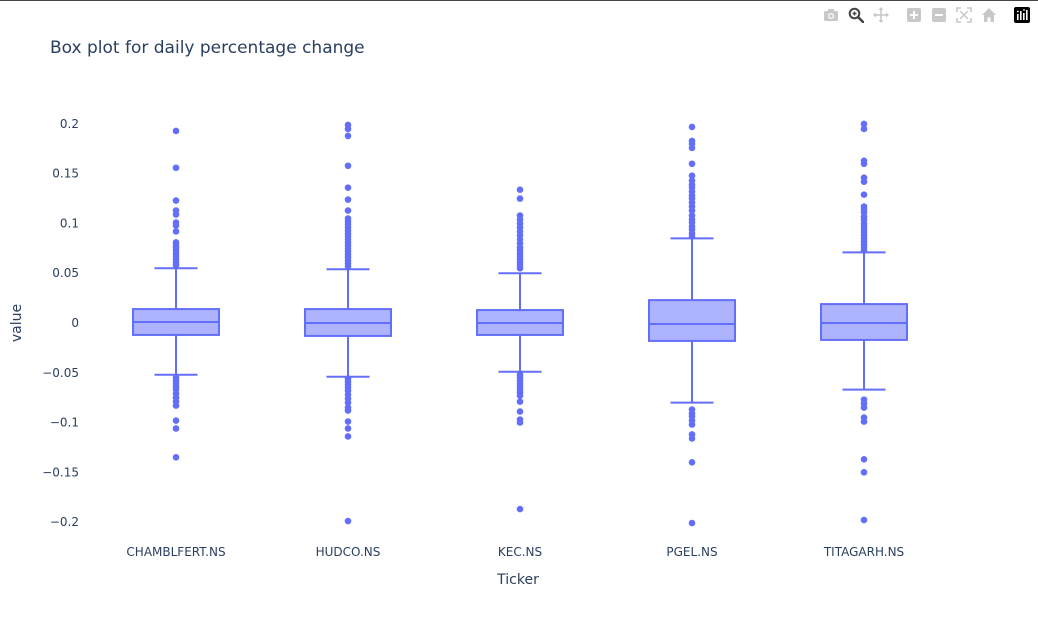 This screenshot has height=622, width=1038. Describe the element at coordinates (692, 320) in the screenshot. I see `iqr-box` at that location.